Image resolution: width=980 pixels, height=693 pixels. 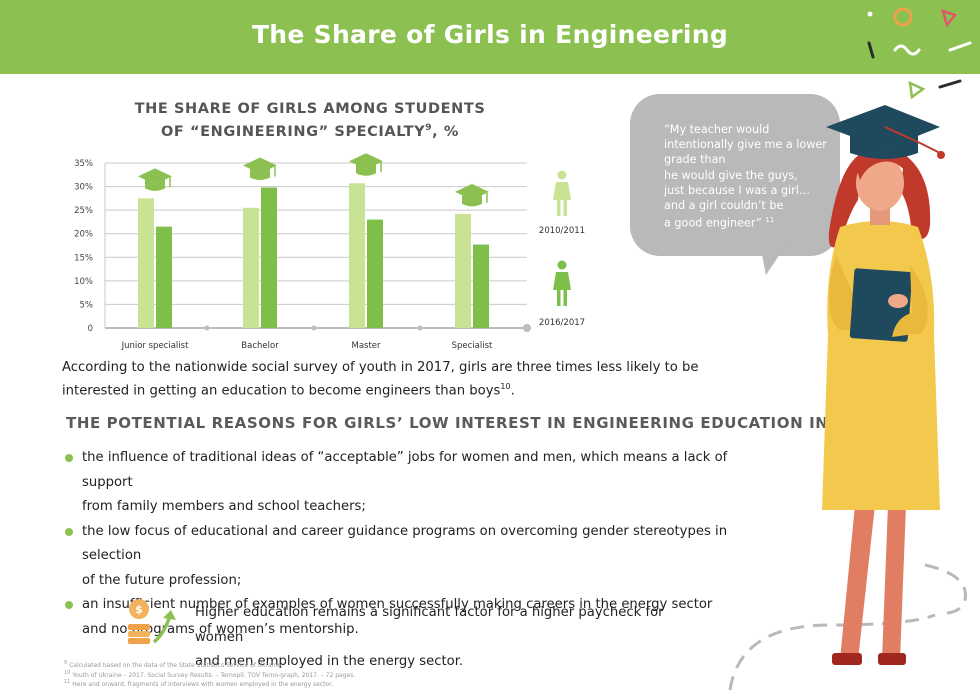 I want to click on header-banner: The Share of Girls in Engineering, so click(x=490, y=37).